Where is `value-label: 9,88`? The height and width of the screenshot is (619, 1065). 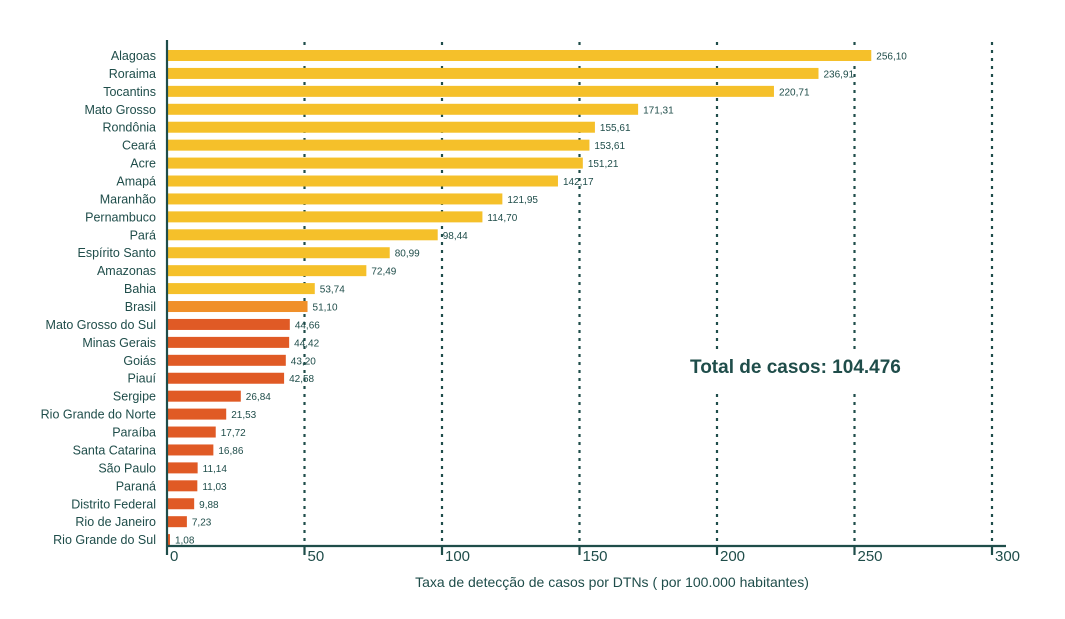
value-label: 9,88 is located at coordinates (209, 505).